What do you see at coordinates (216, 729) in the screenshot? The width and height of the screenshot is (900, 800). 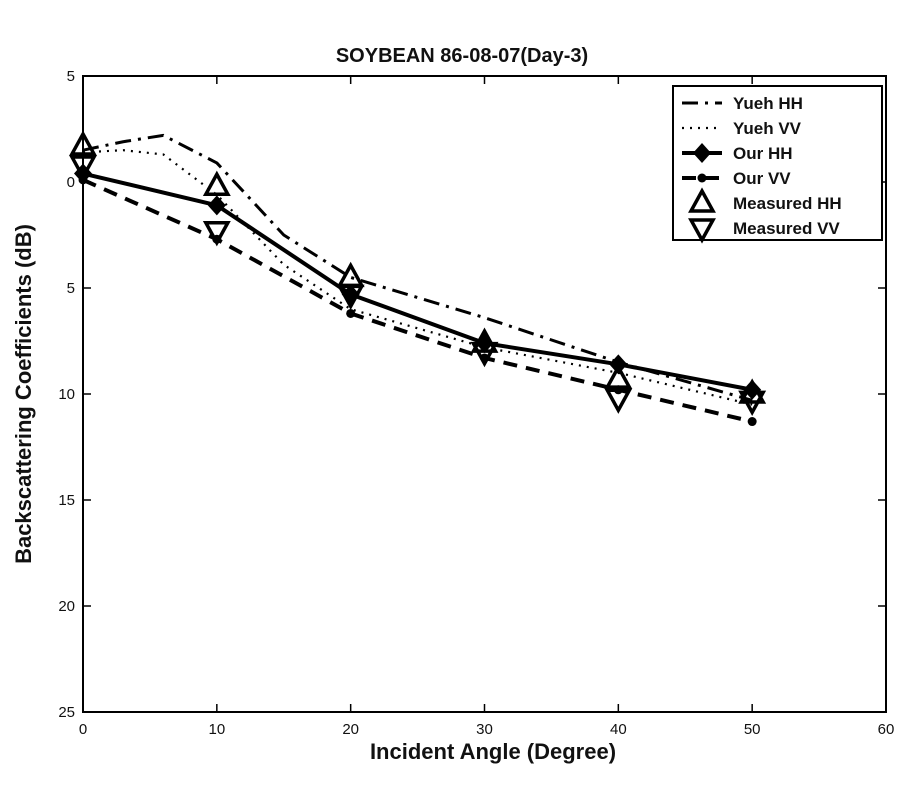 I see `x-tick-label: 10` at bounding box center [216, 729].